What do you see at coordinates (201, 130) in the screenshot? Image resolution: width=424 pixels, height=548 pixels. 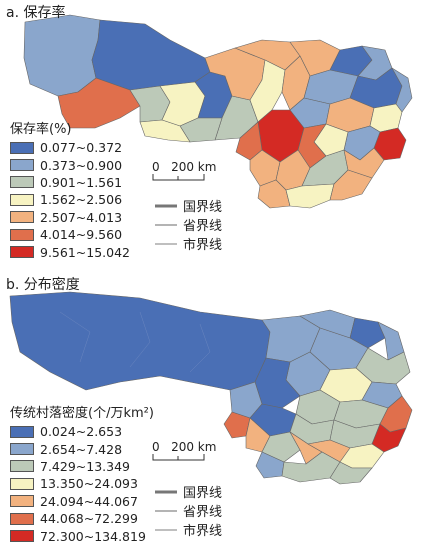 I see `region-c5` at bounding box center [201, 130].